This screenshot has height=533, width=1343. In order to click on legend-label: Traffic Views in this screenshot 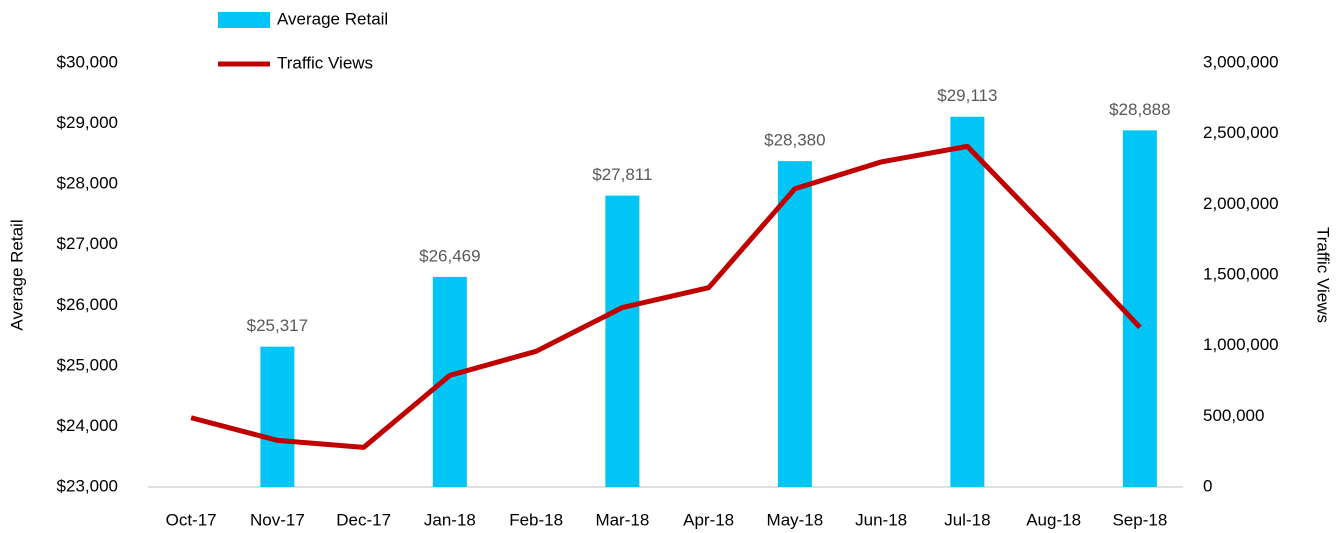, I will do `click(325, 62)`.